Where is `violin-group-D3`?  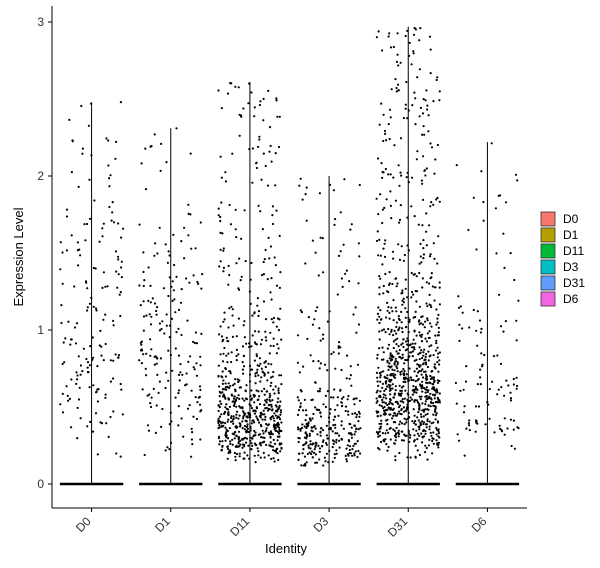 violin-group-D3 is located at coordinates (329, 331).